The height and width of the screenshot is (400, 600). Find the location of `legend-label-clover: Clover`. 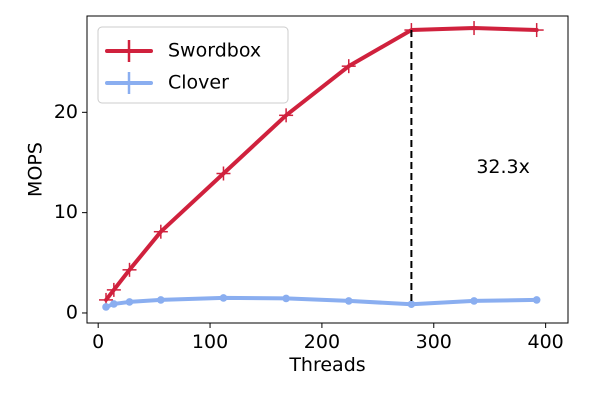

legend-label-clover: Clover is located at coordinates (198, 83).